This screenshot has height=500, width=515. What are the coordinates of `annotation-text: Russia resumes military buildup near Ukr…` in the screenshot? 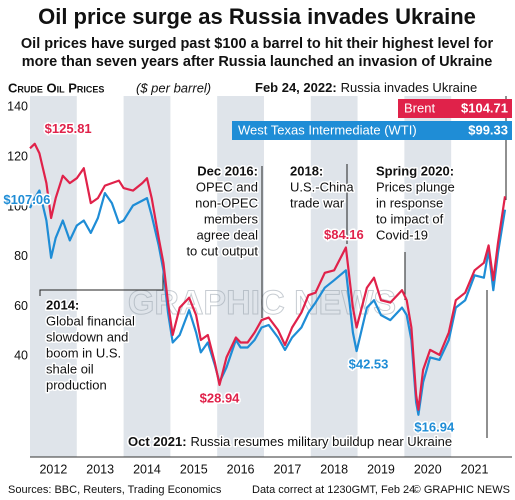 It's located at (322, 441).